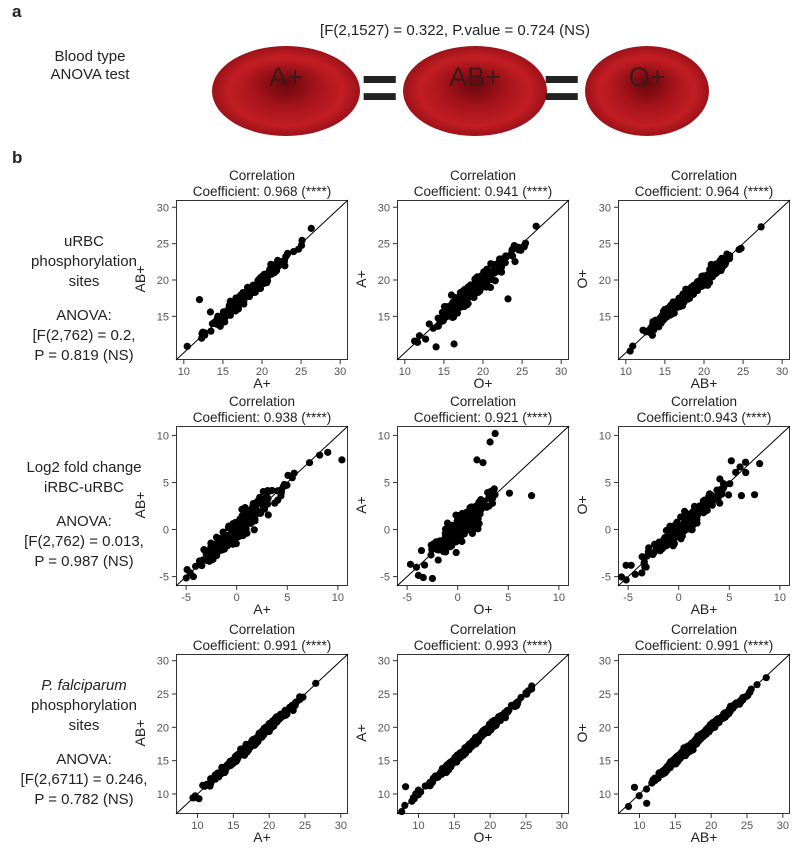 The height and width of the screenshot is (854, 800). Describe the element at coordinates (83, 487) in the screenshot. I see `row-label-log2fc-line2: iRBC-uRBC` at that location.